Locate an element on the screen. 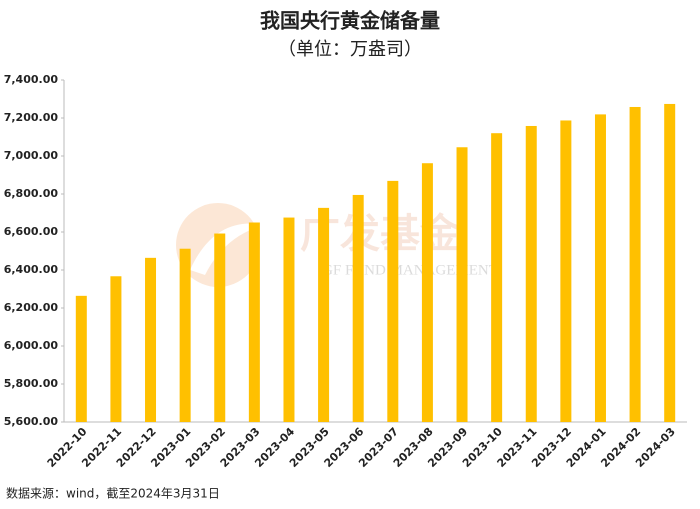 This screenshot has width=700, height=509. chart-subtitle: （单位：万盎司） is located at coordinates (350, 49).